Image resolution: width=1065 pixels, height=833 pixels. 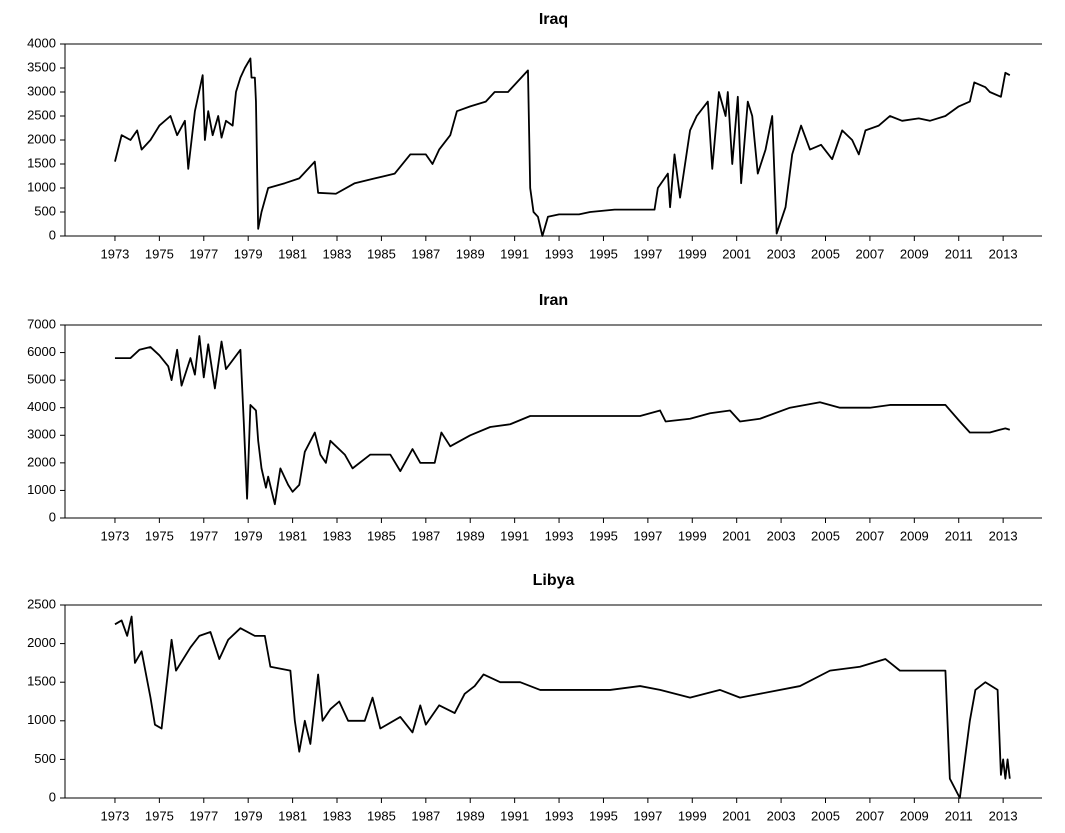 What do you see at coordinates (553, 19) in the screenshot?
I see `chart-title: Iraq` at bounding box center [553, 19].